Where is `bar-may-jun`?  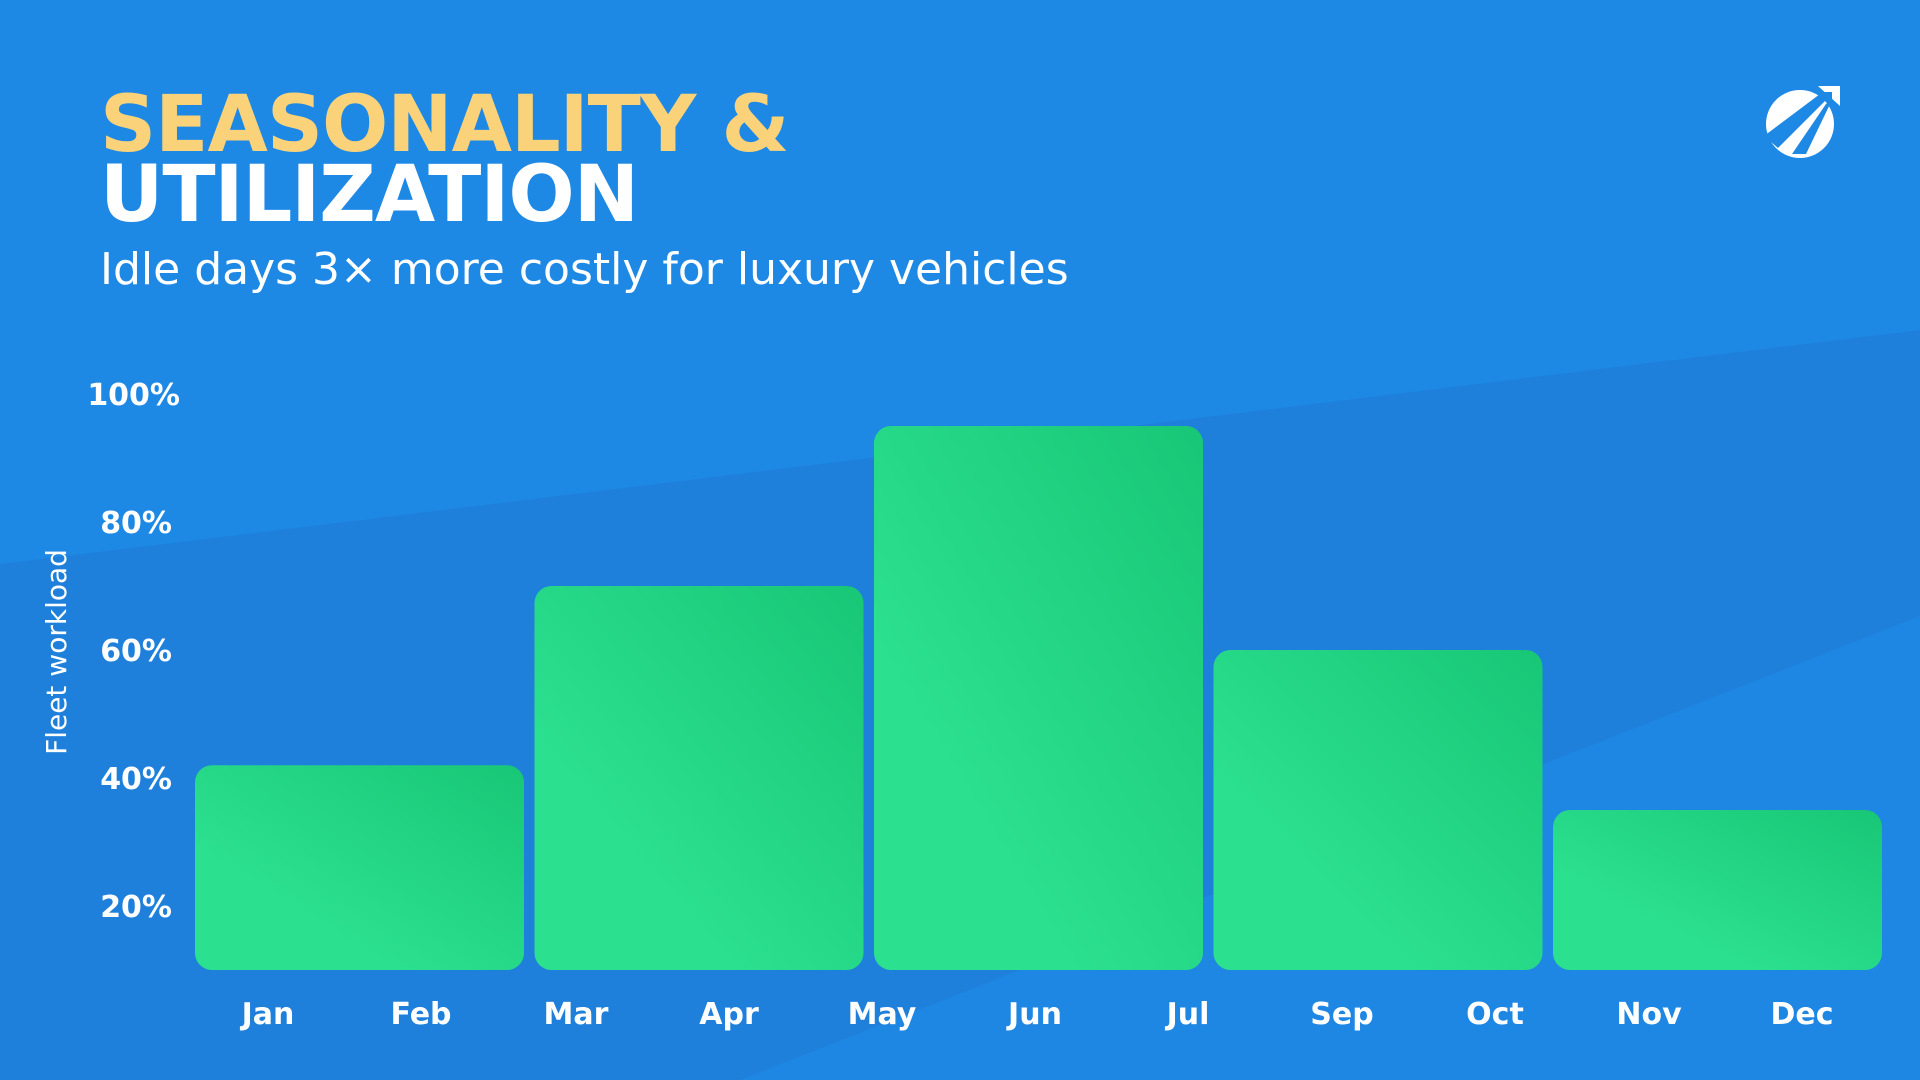
bar-may-jun is located at coordinates (1038, 698).